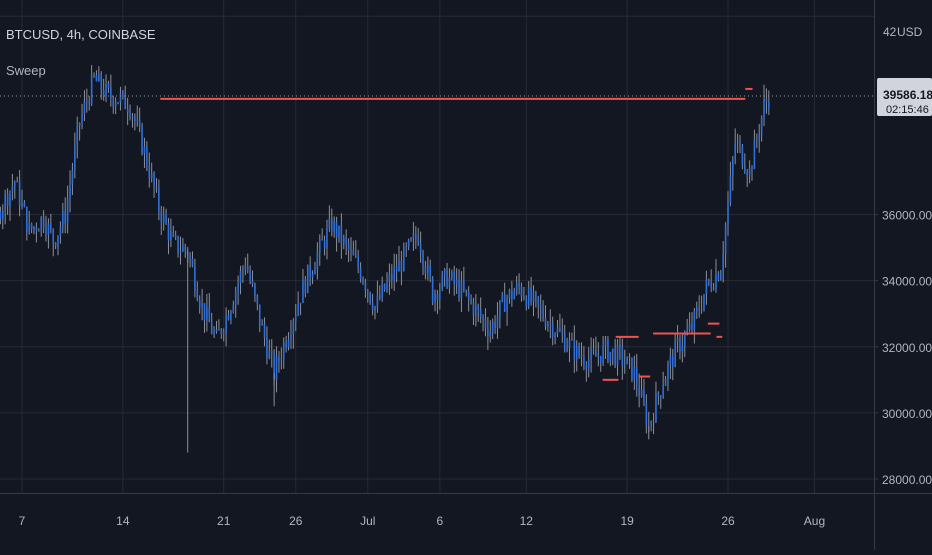 The width and height of the screenshot is (932, 555). I want to click on y-tick-label: 32000.00, so click(907, 348).